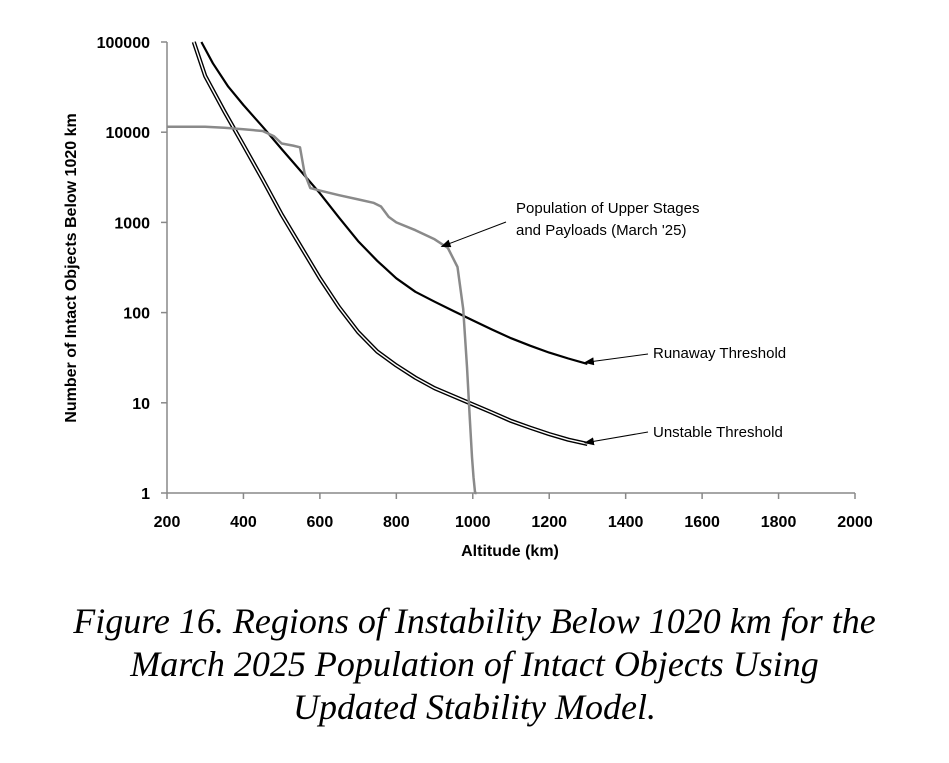 The image size is (949, 763). Describe the element at coordinates (136, 314) in the screenshot. I see `y-tick-label: 100` at that location.